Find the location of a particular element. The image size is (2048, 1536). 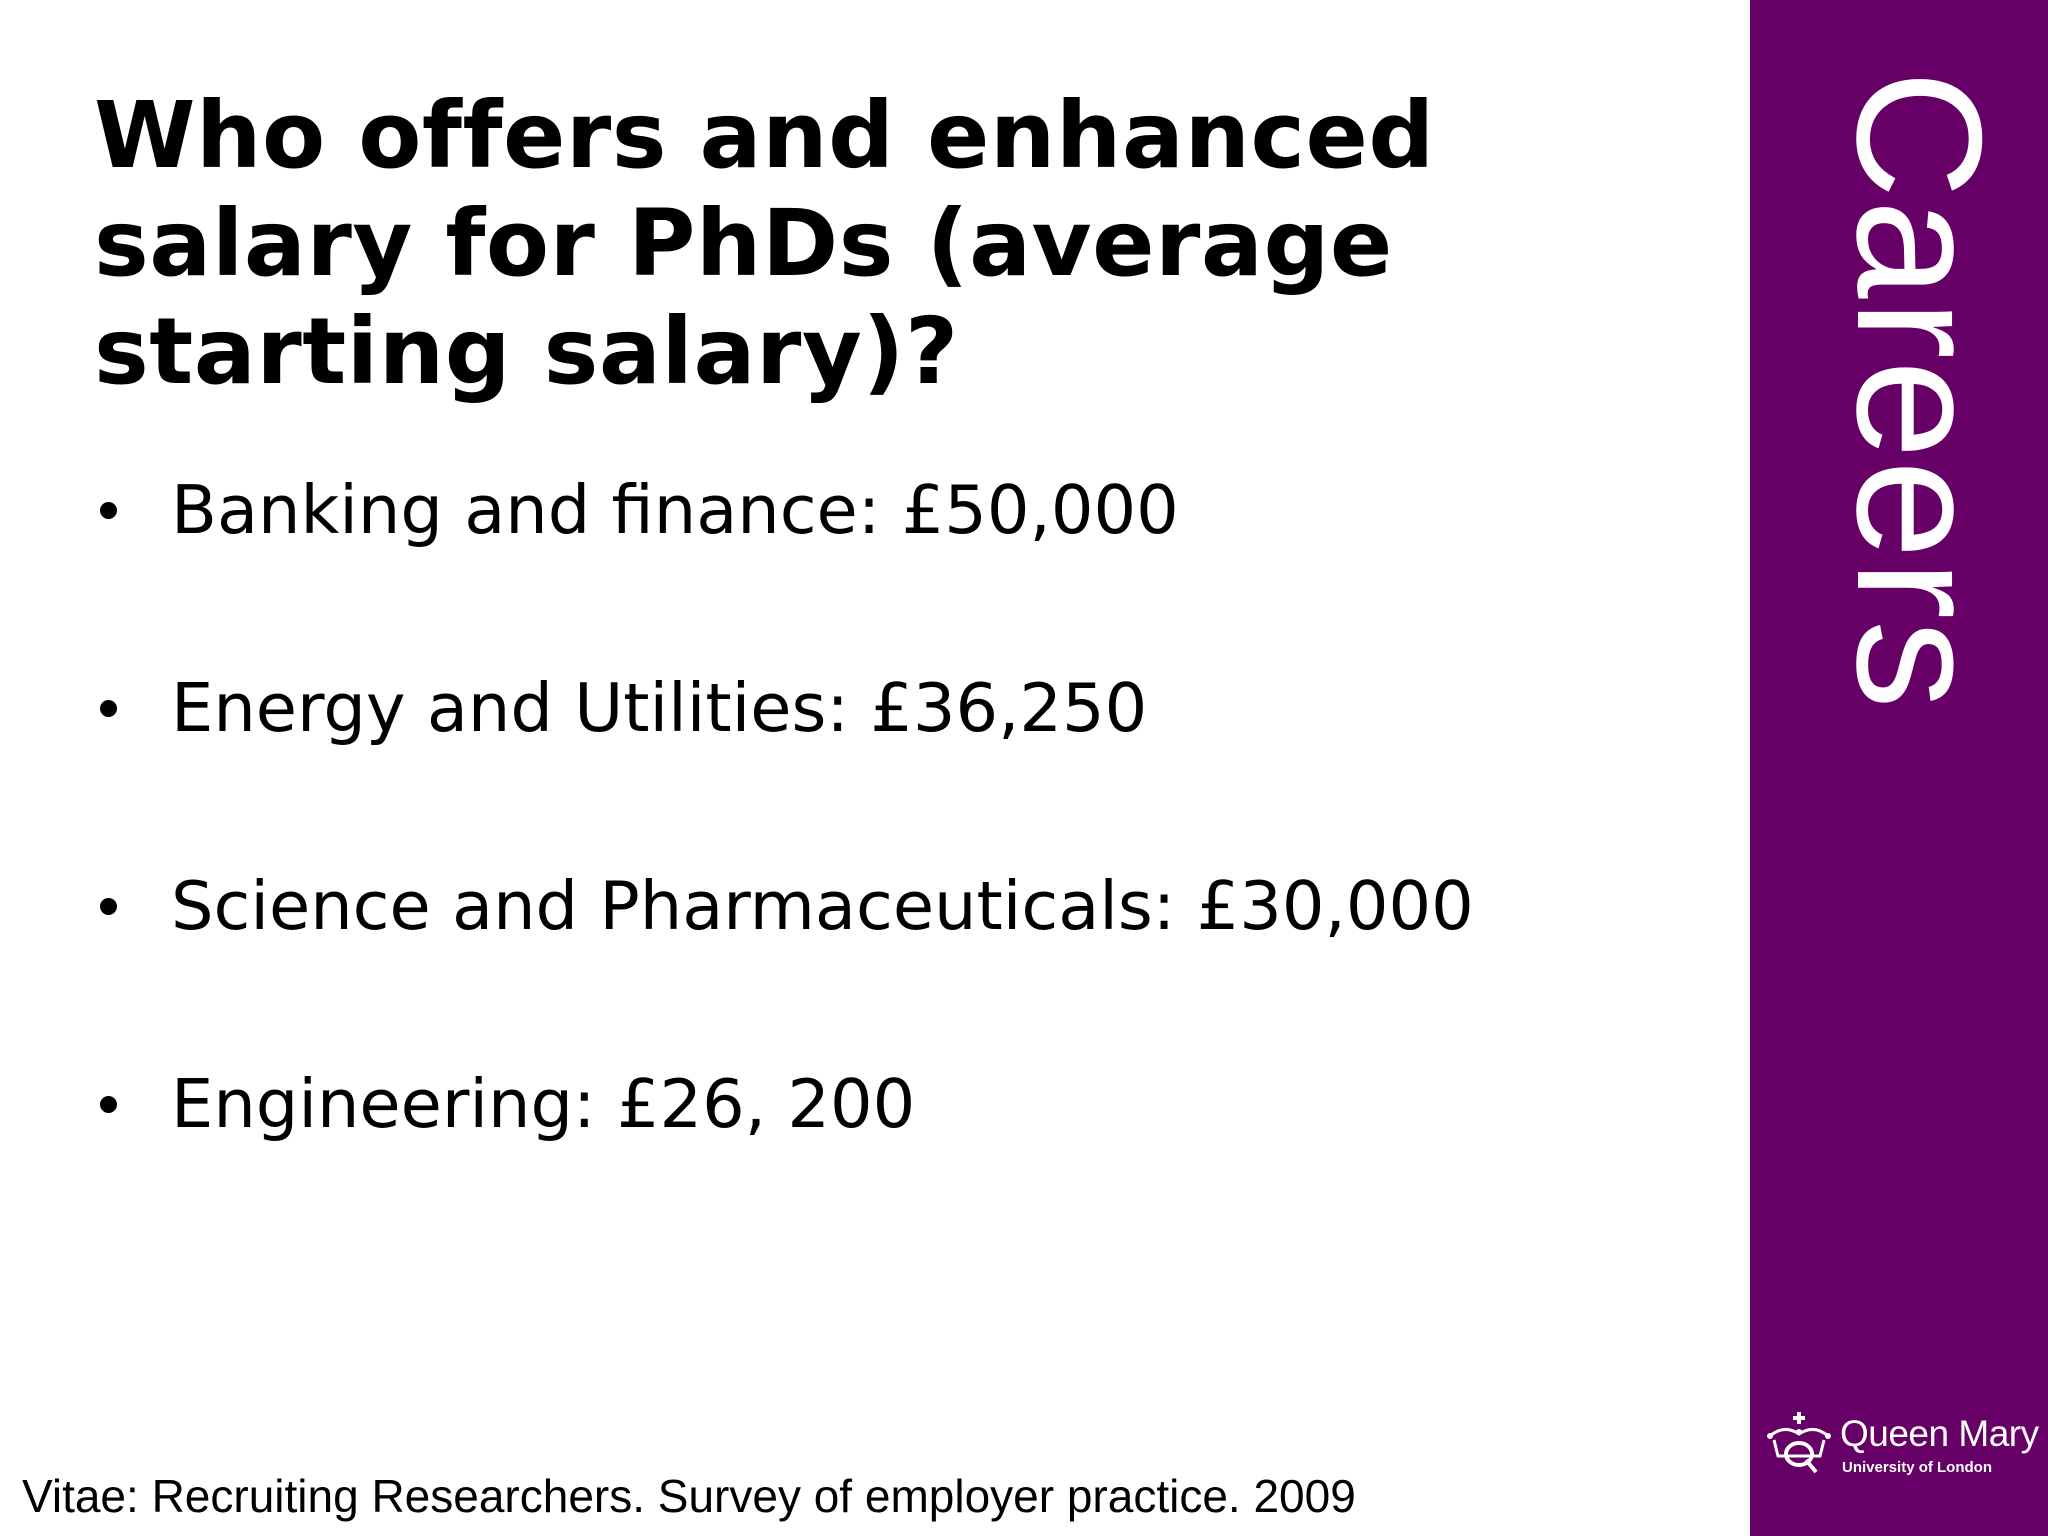

logo-name: Queen Mary is located at coordinates (1939, 1433).